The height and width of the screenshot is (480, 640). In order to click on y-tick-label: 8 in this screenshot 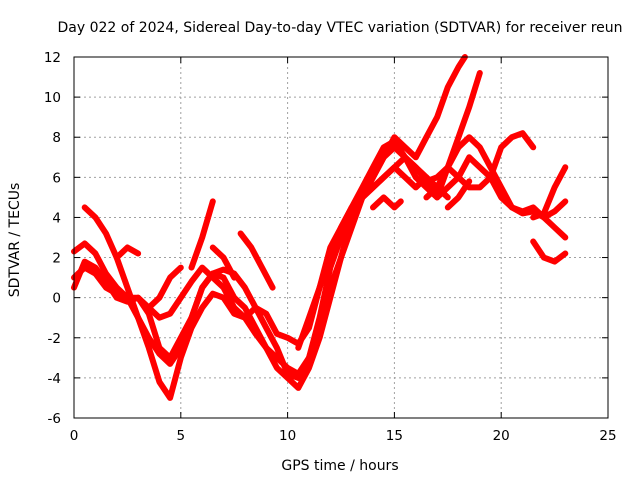, I will do `click(56, 138)`.